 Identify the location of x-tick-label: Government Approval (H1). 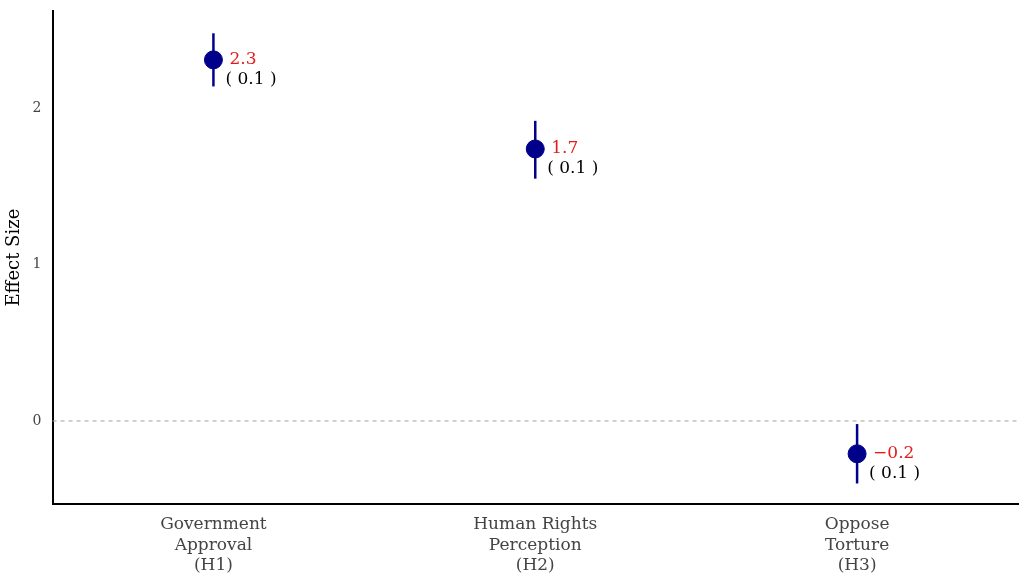
(213, 544).